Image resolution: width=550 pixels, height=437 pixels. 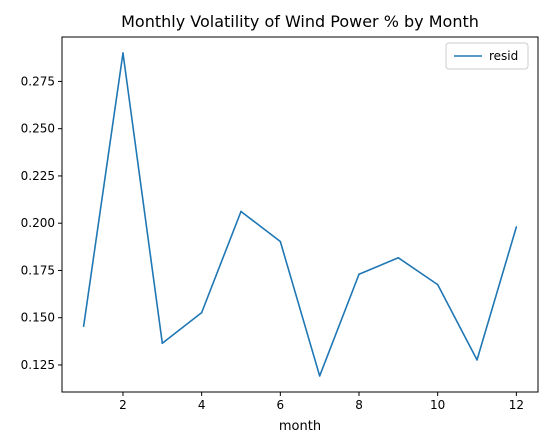 I want to click on x-tick-label: 10, so click(x=437, y=405).